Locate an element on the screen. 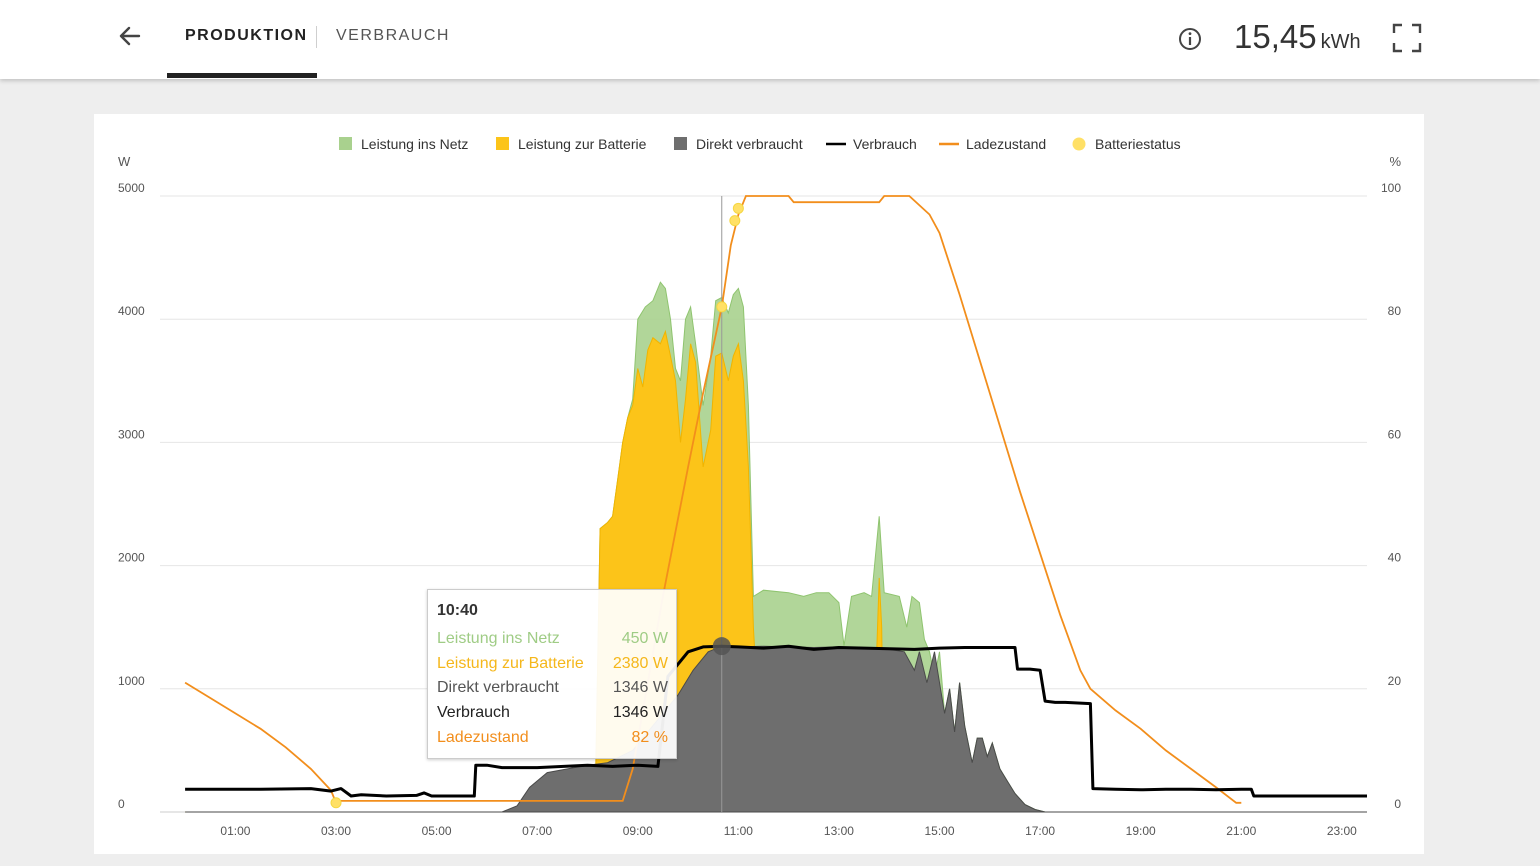 This screenshot has height=866, width=1540. x-tick-label: 03:00 is located at coordinates (336, 831).